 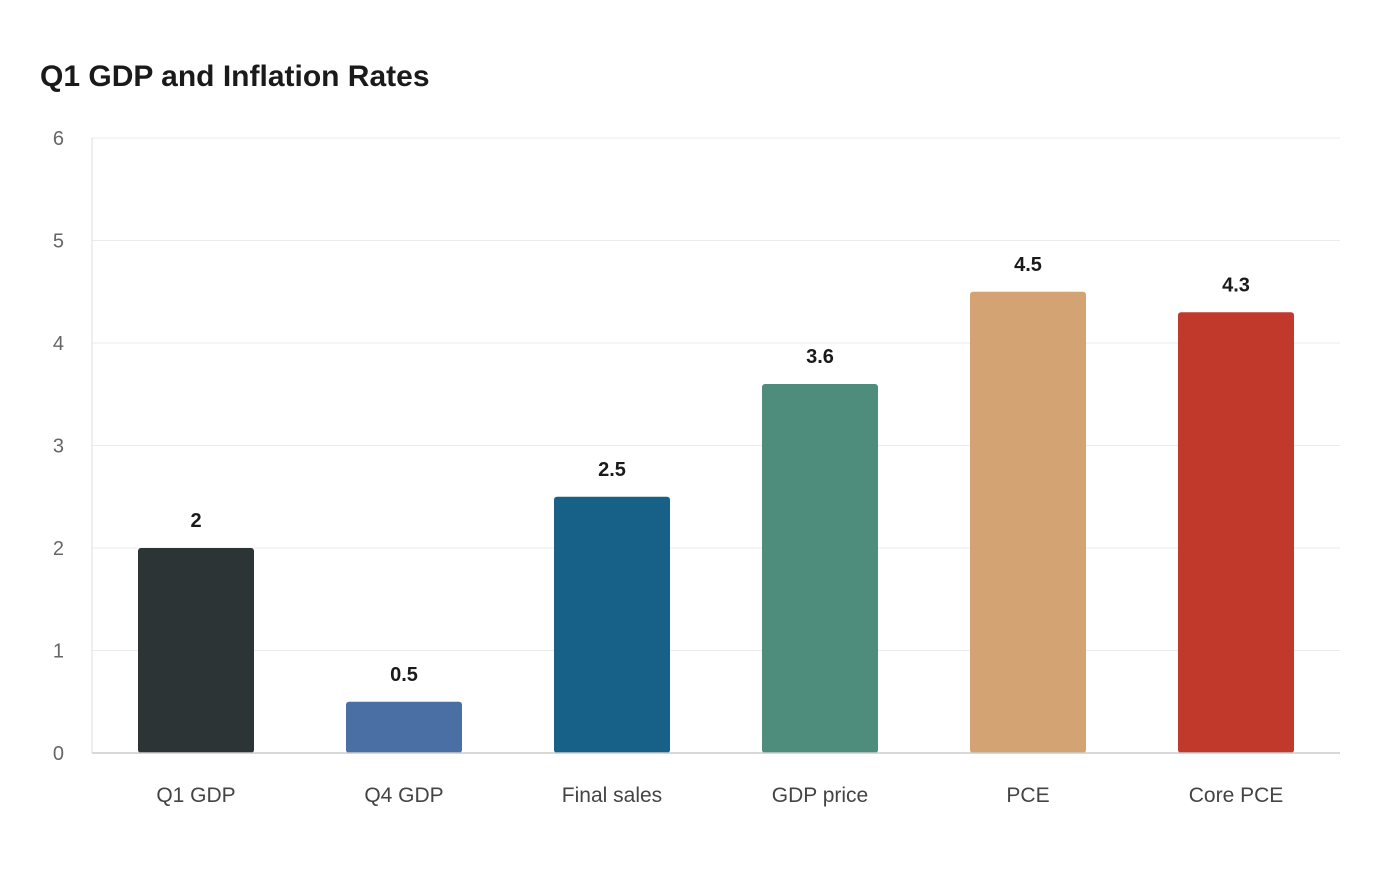 I want to click on data-label: 3.6, so click(x=820, y=357).